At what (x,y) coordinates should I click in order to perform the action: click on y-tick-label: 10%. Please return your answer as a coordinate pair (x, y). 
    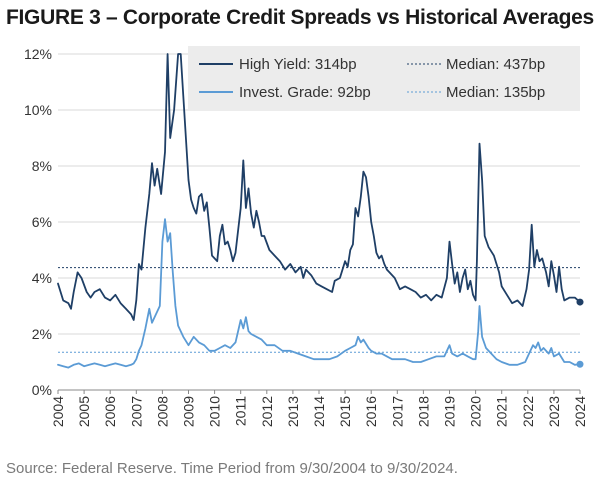
    Looking at the image, I should click on (38, 110).